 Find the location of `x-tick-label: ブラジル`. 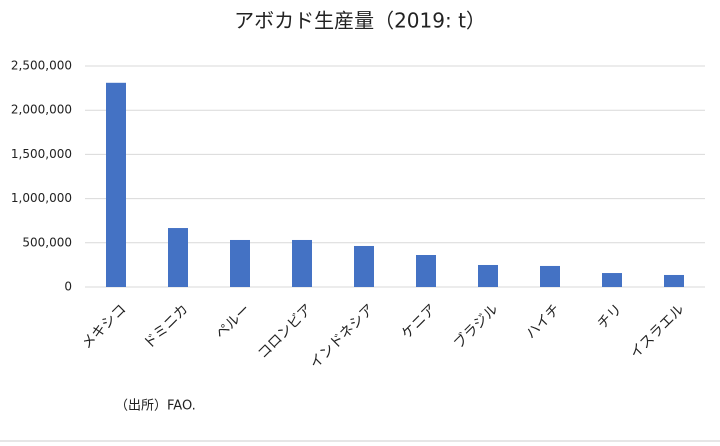

x-tick-label: ブラジル is located at coordinates (475, 326).